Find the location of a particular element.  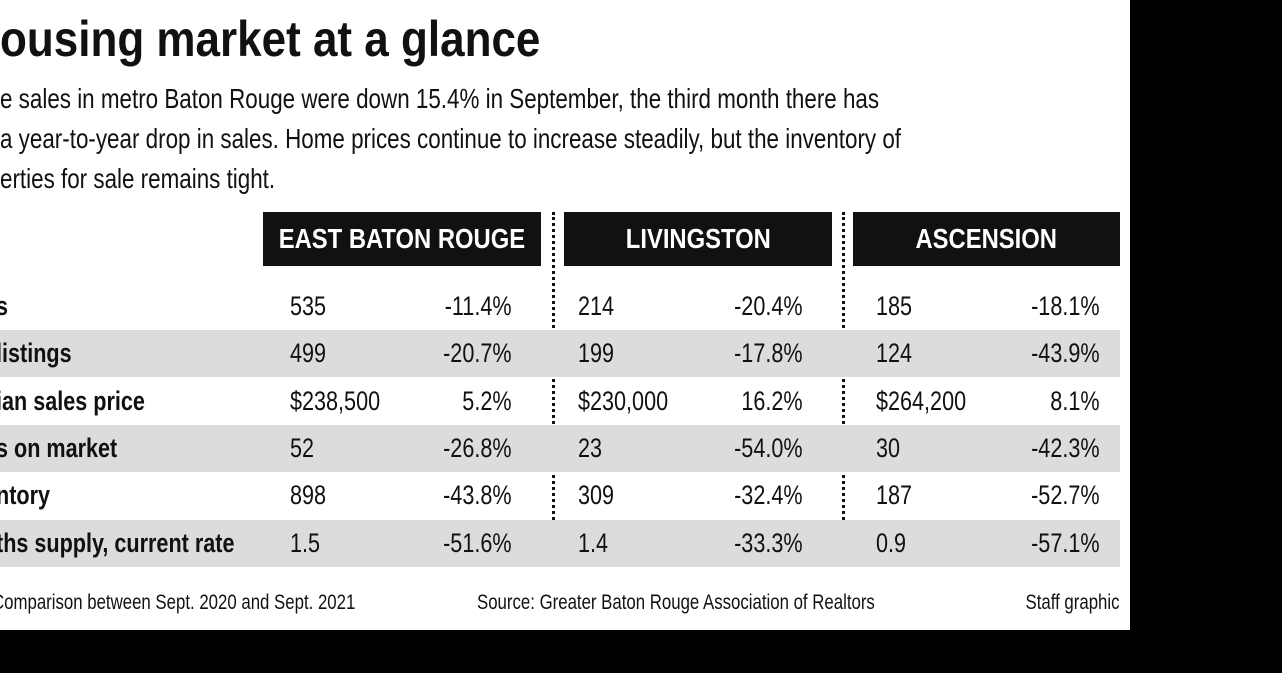

row-label: ths supply, current rate is located at coordinates (117, 542).